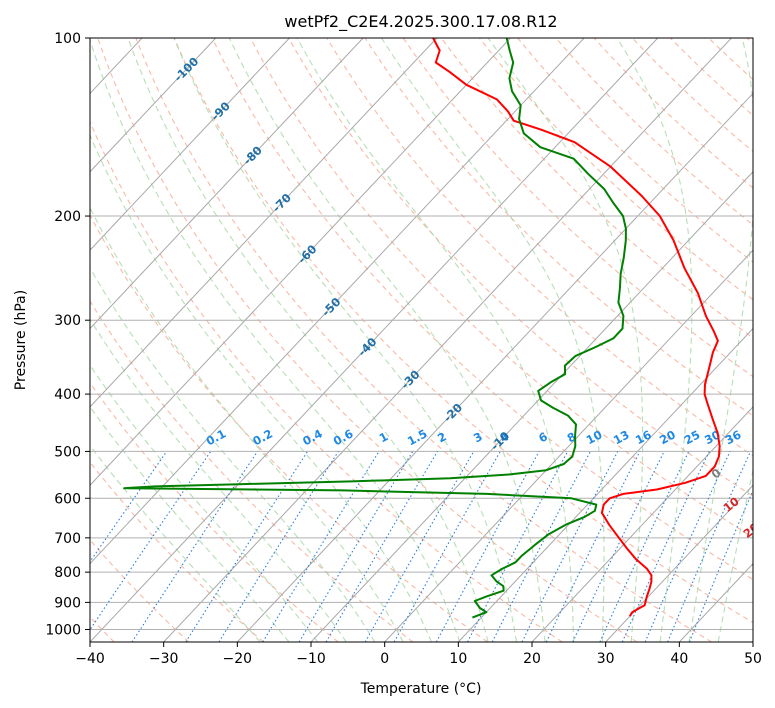 The height and width of the screenshot is (708, 775). I want to click on chart-title: wetPf2_C2E4.2025.300.17.08.R12, so click(420, 22).